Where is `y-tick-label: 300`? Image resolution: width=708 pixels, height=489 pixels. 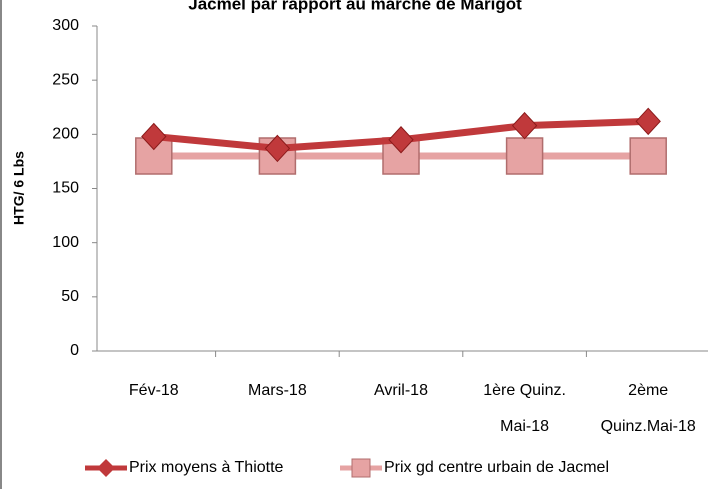 y-tick-label: 300 is located at coordinates (65, 25).